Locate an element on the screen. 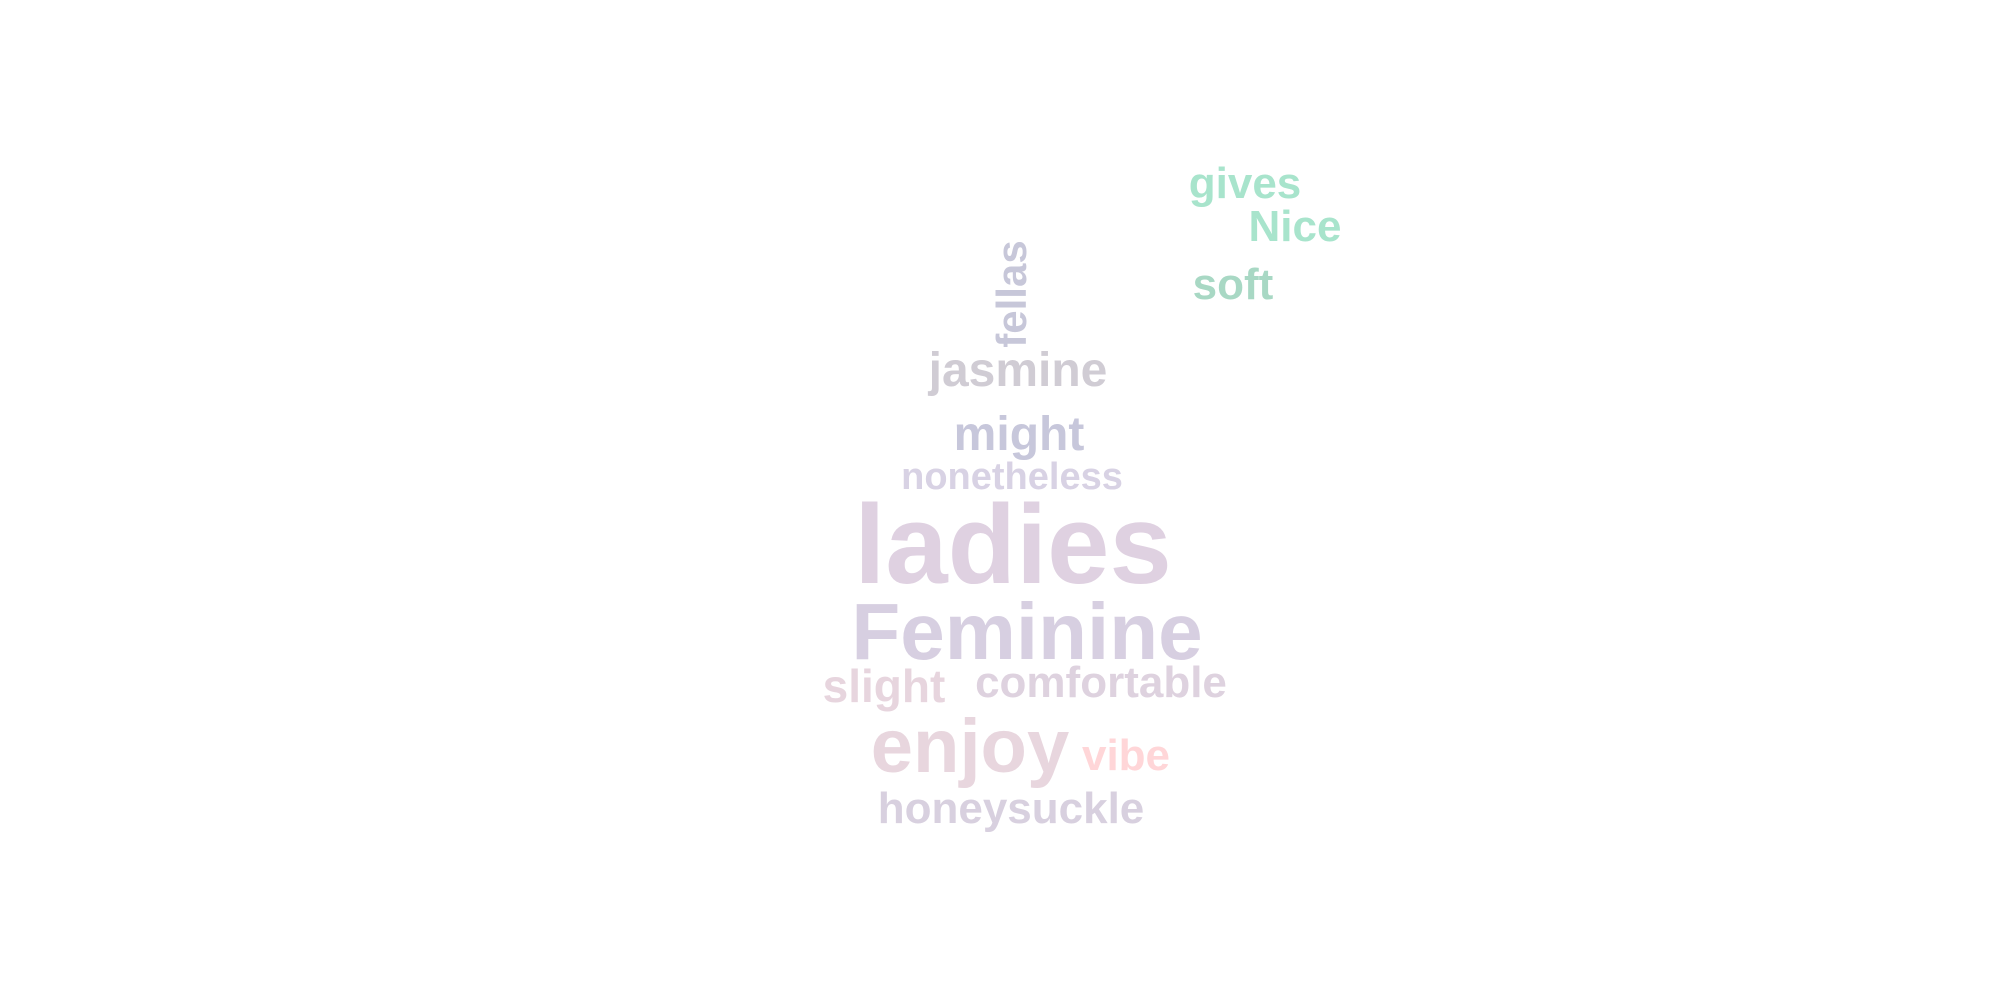  word-gives: gives is located at coordinates (1245, 183).